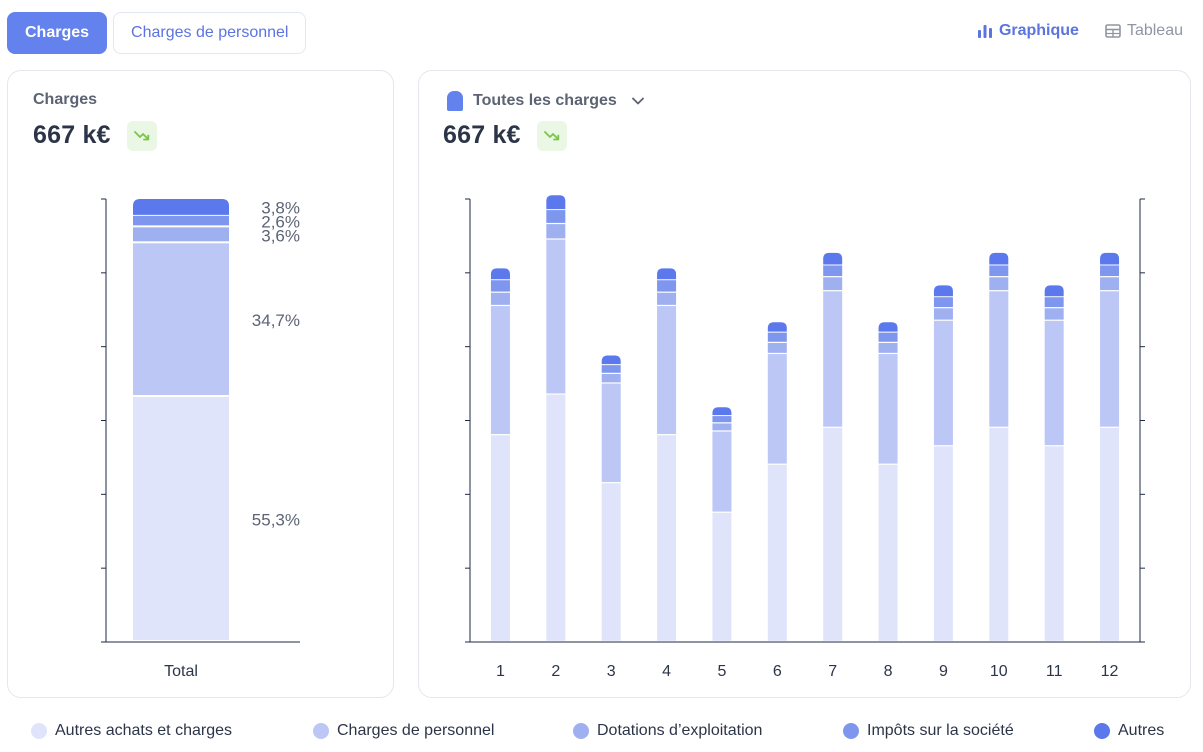 This screenshot has height=752, width=1203. What do you see at coordinates (888, 671) in the screenshot?
I see `x-tick-label: 8` at bounding box center [888, 671].